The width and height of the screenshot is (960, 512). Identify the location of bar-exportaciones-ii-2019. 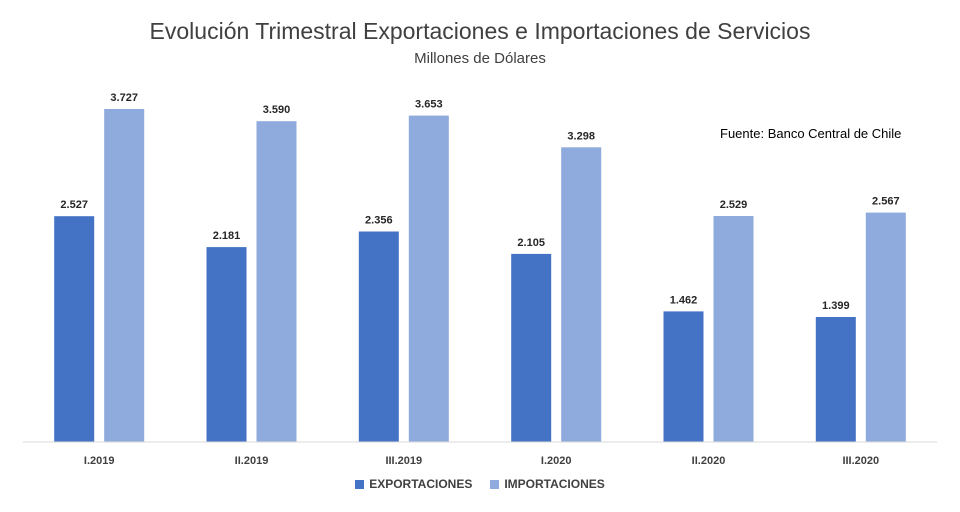
(226, 344).